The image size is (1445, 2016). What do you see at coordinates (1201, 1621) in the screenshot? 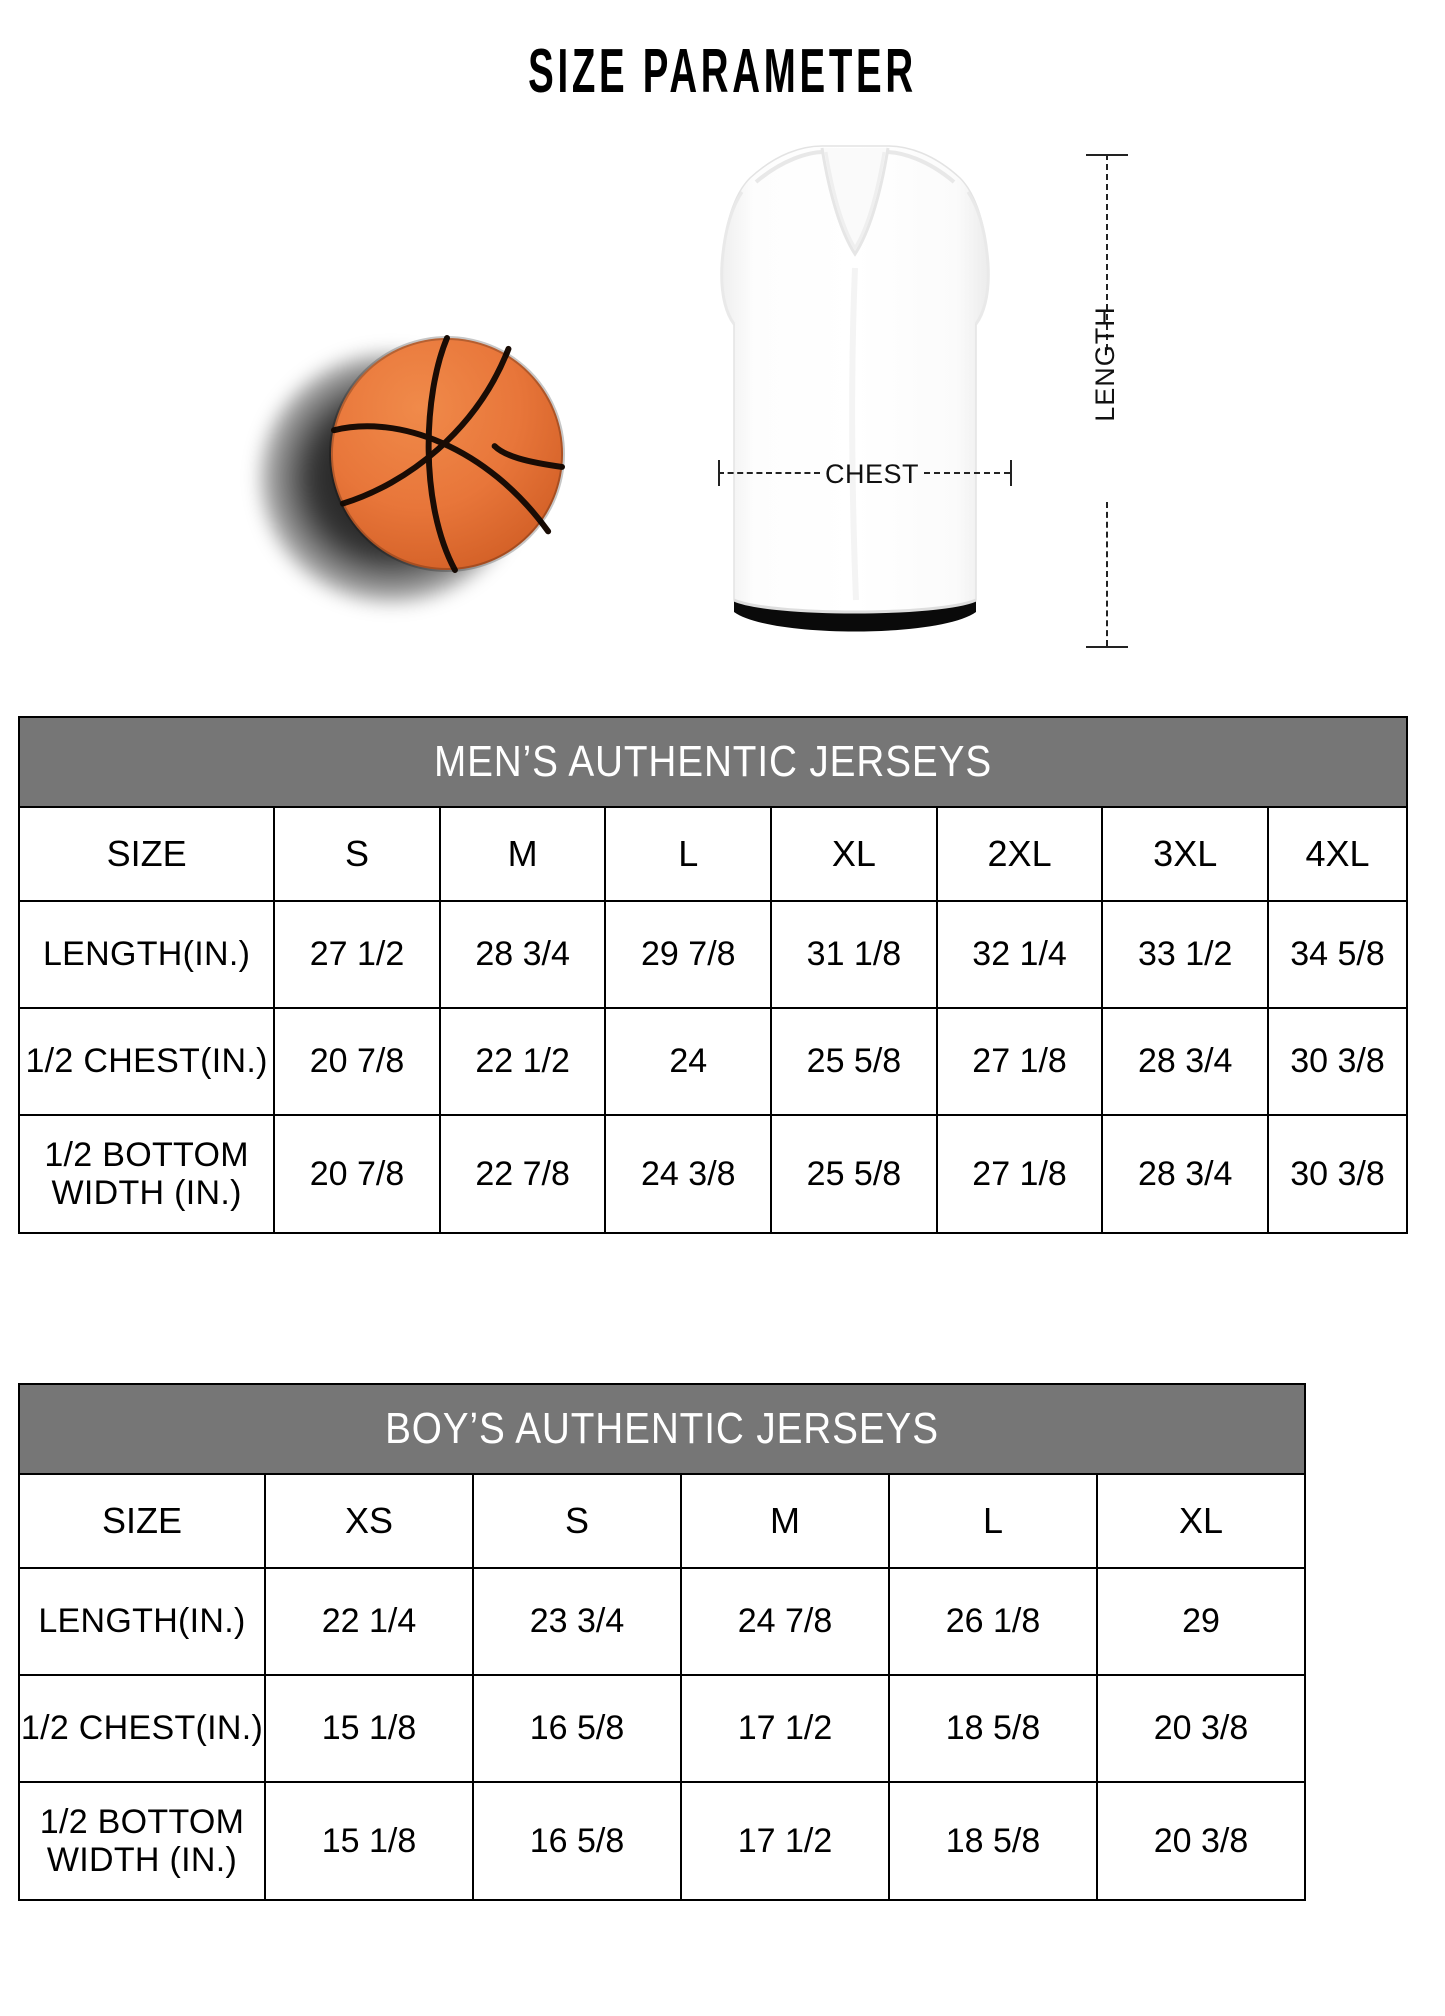
I see `boys-length-xl: 29` at bounding box center [1201, 1621].